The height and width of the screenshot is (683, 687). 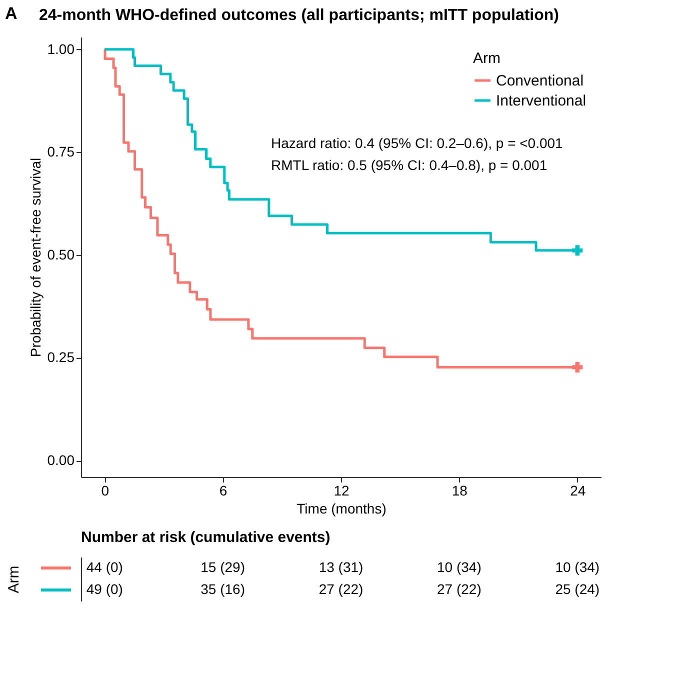 What do you see at coordinates (104, 567) in the screenshot?
I see `text: 44 (0)` at bounding box center [104, 567].